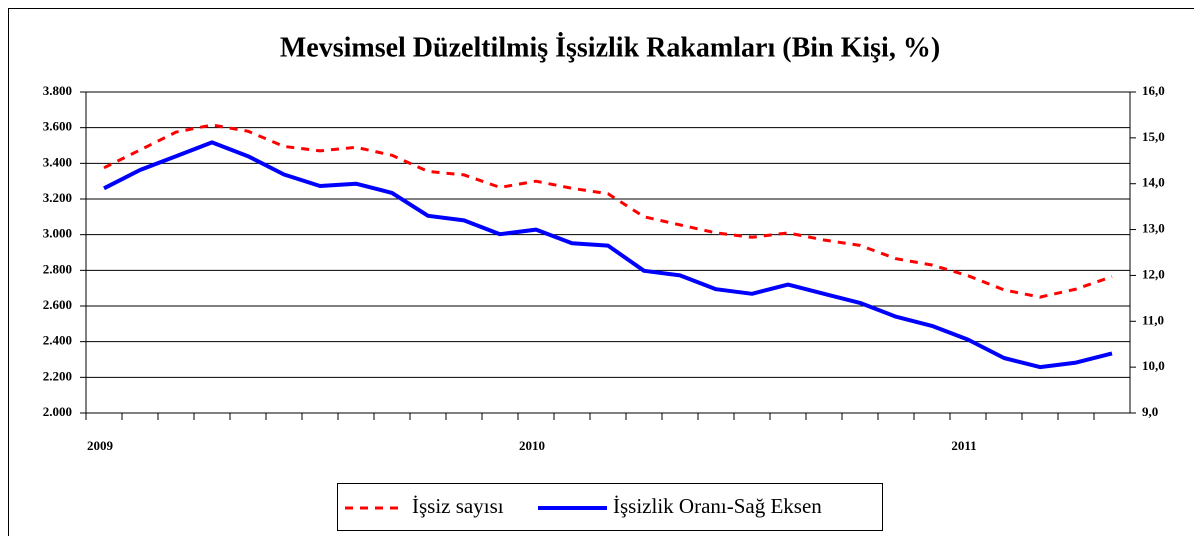 The width and height of the screenshot is (1194, 541). Describe the element at coordinates (57, 197) in the screenshot. I see `y-tick-label: 3.200` at that location.